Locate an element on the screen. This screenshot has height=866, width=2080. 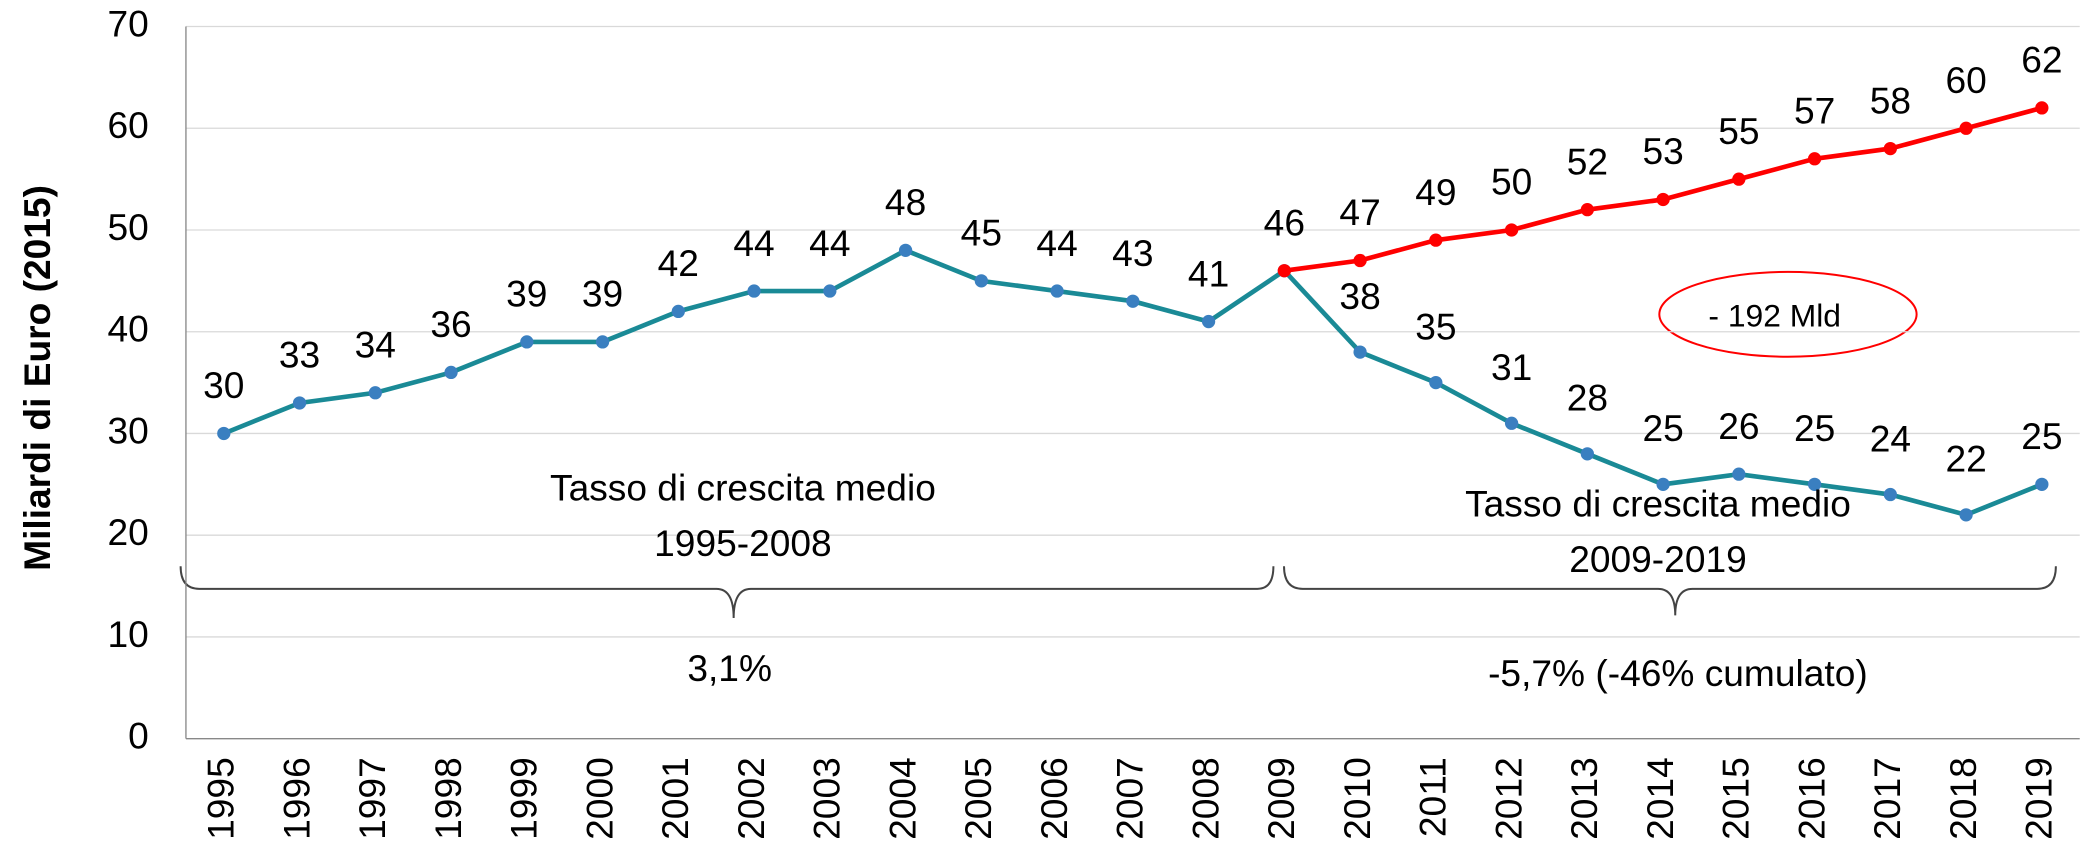
y-tick-label: 40 is located at coordinates (128, 329).